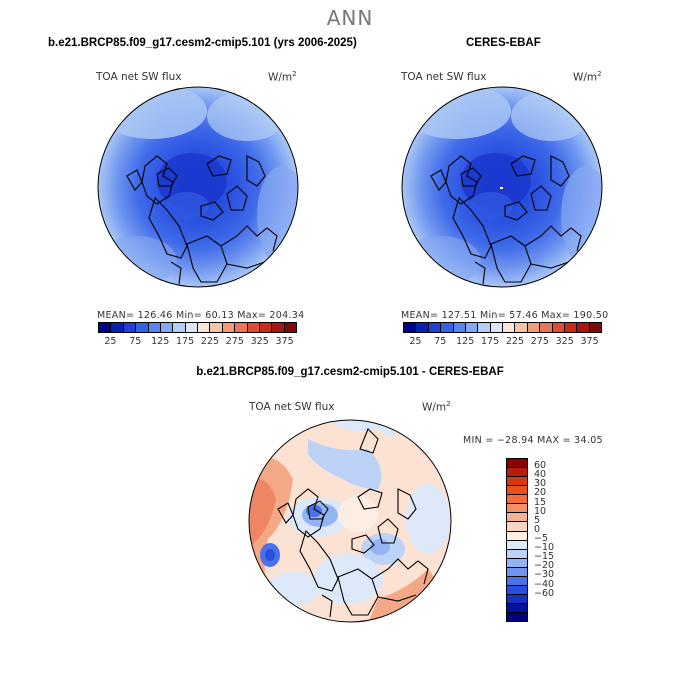 The height and width of the screenshot is (700, 700). What do you see at coordinates (544, 584) in the screenshot?
I see `colorbar-tick-label: −40` at bounding box center [544, 584].